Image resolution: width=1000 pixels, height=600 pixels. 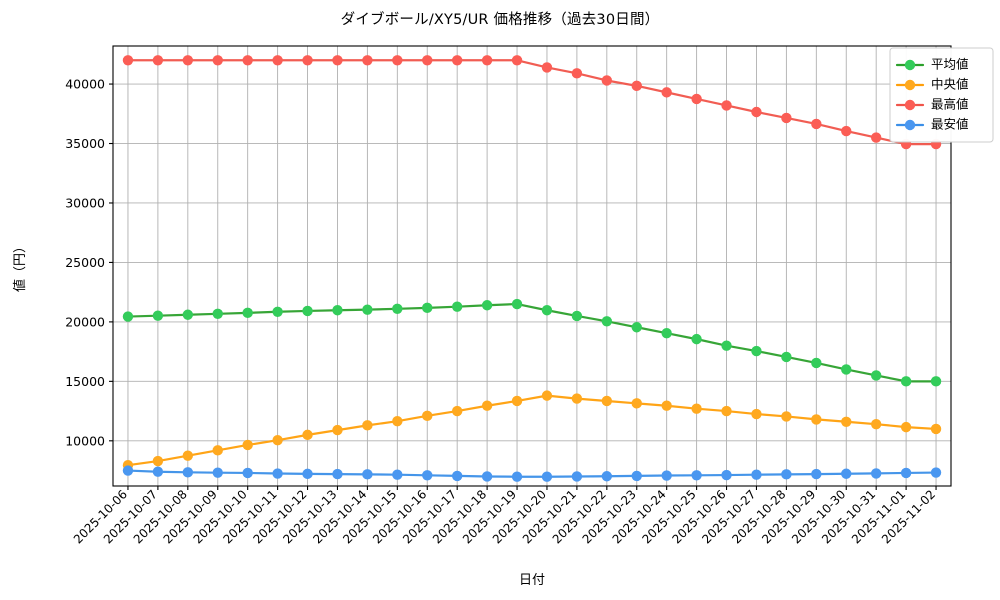 What do you see at coordinates (950, 64) in the screenshot?
I see `legend-item-label: 平均値` at bounding box center [950, 64].